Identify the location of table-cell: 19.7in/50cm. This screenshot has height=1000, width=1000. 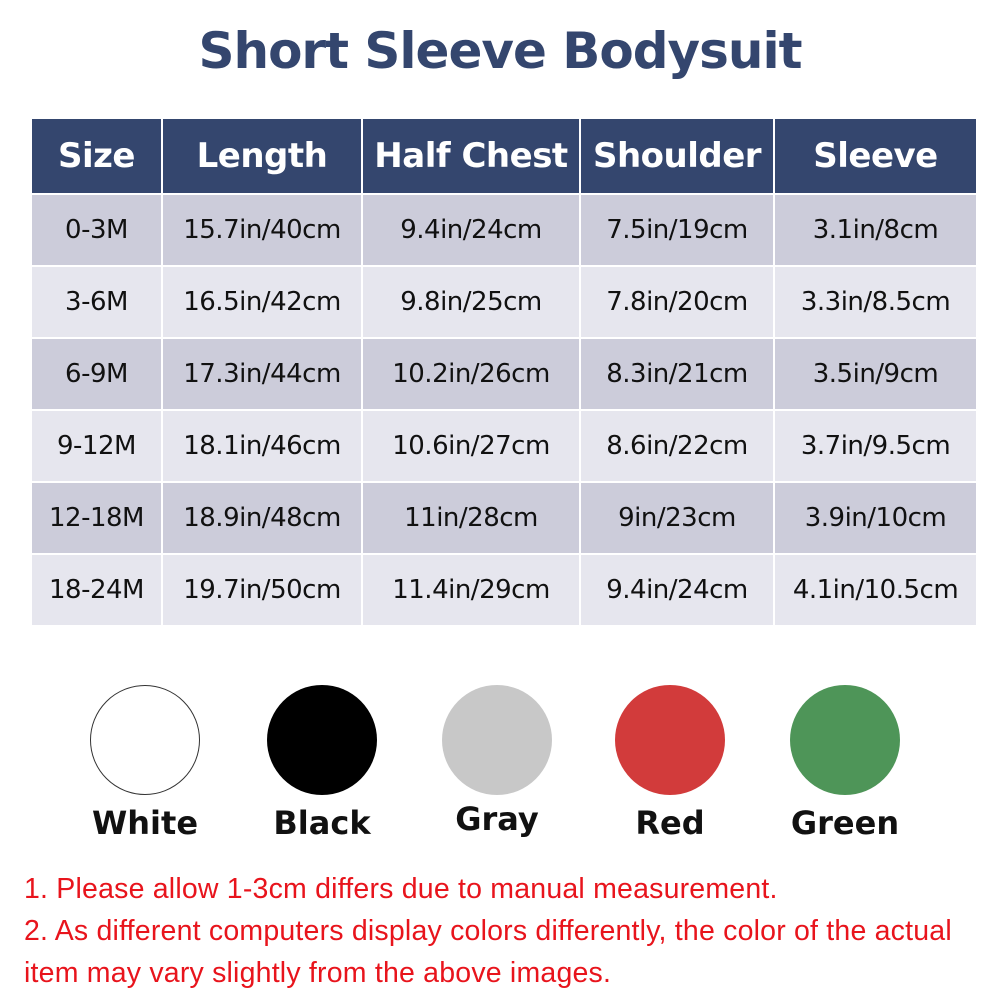
(262, 590).